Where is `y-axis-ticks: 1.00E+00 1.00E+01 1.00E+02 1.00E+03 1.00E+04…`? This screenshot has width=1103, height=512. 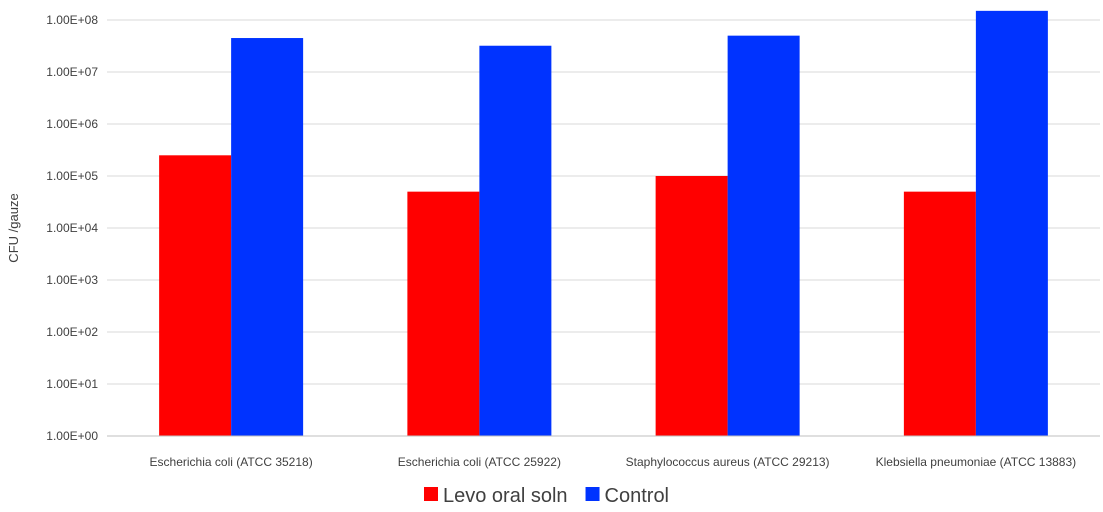 y-axis-ticks: 1.00E+00 1.00E+01 1.00E+02 1.00E+03 1.00E+04… is located at coordinates (72, 228).